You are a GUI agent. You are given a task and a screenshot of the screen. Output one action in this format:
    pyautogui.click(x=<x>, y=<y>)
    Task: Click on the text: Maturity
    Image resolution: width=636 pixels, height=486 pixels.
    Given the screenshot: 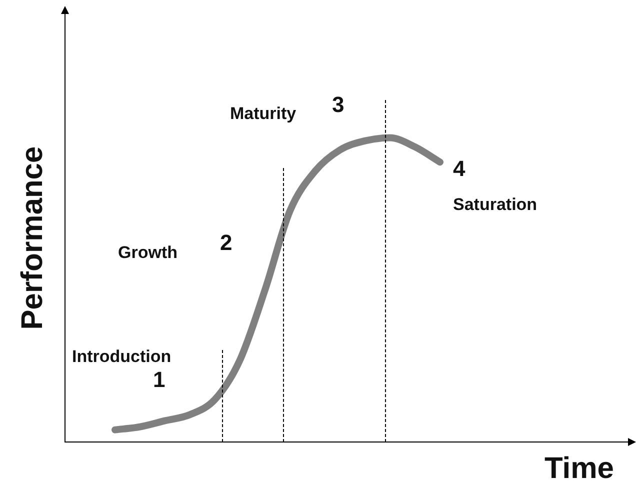 What is the action you would take?
    pyautogui.click(x=263, y=113)
    